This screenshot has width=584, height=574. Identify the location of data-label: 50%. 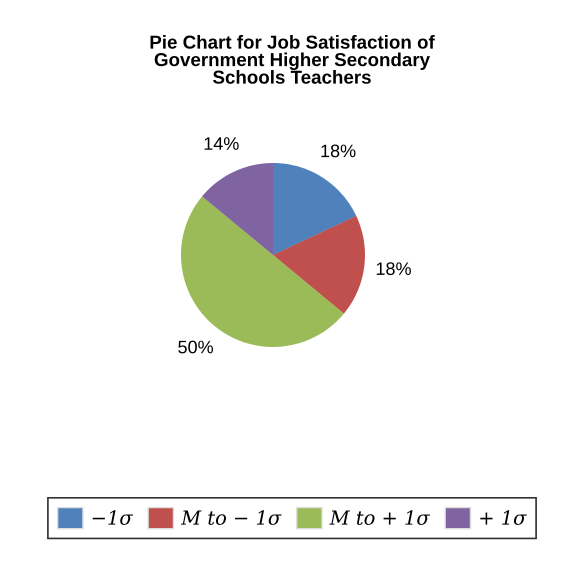
(196, 347).